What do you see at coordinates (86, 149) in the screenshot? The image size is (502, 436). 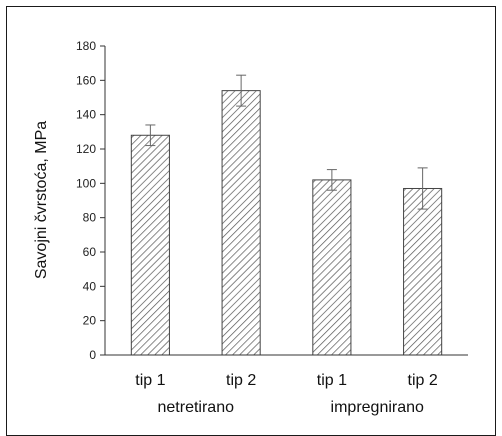 I see `y-tick-label: 120` at bounding box center [86, 149].